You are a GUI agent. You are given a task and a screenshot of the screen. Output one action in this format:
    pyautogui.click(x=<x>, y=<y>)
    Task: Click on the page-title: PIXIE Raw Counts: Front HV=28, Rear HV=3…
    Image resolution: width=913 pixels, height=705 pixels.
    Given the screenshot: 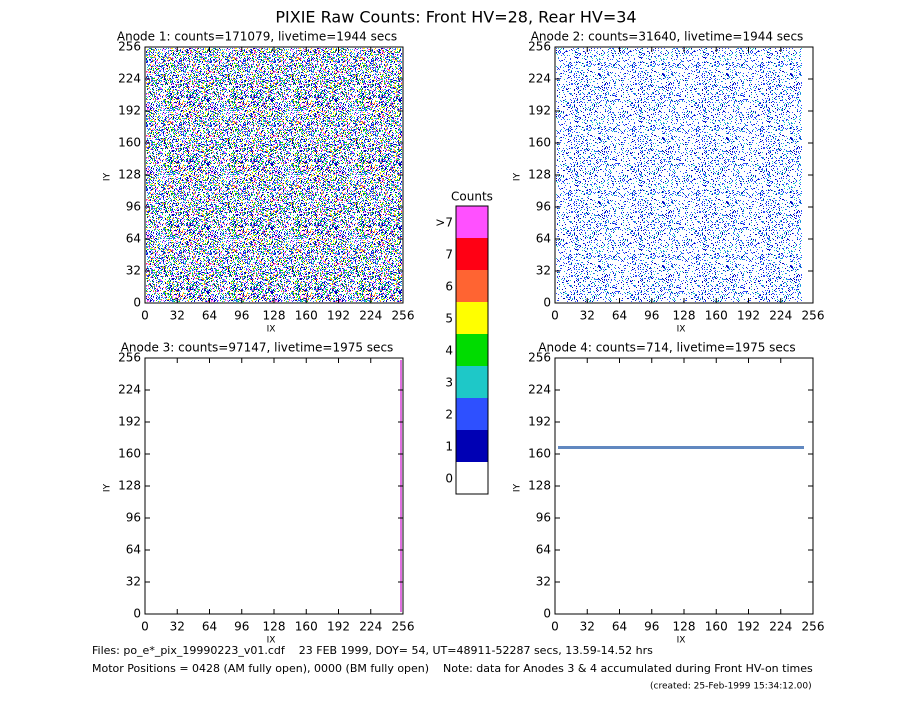 What is the action you would take?
    pyautogui.click(x=455, y=17)
    